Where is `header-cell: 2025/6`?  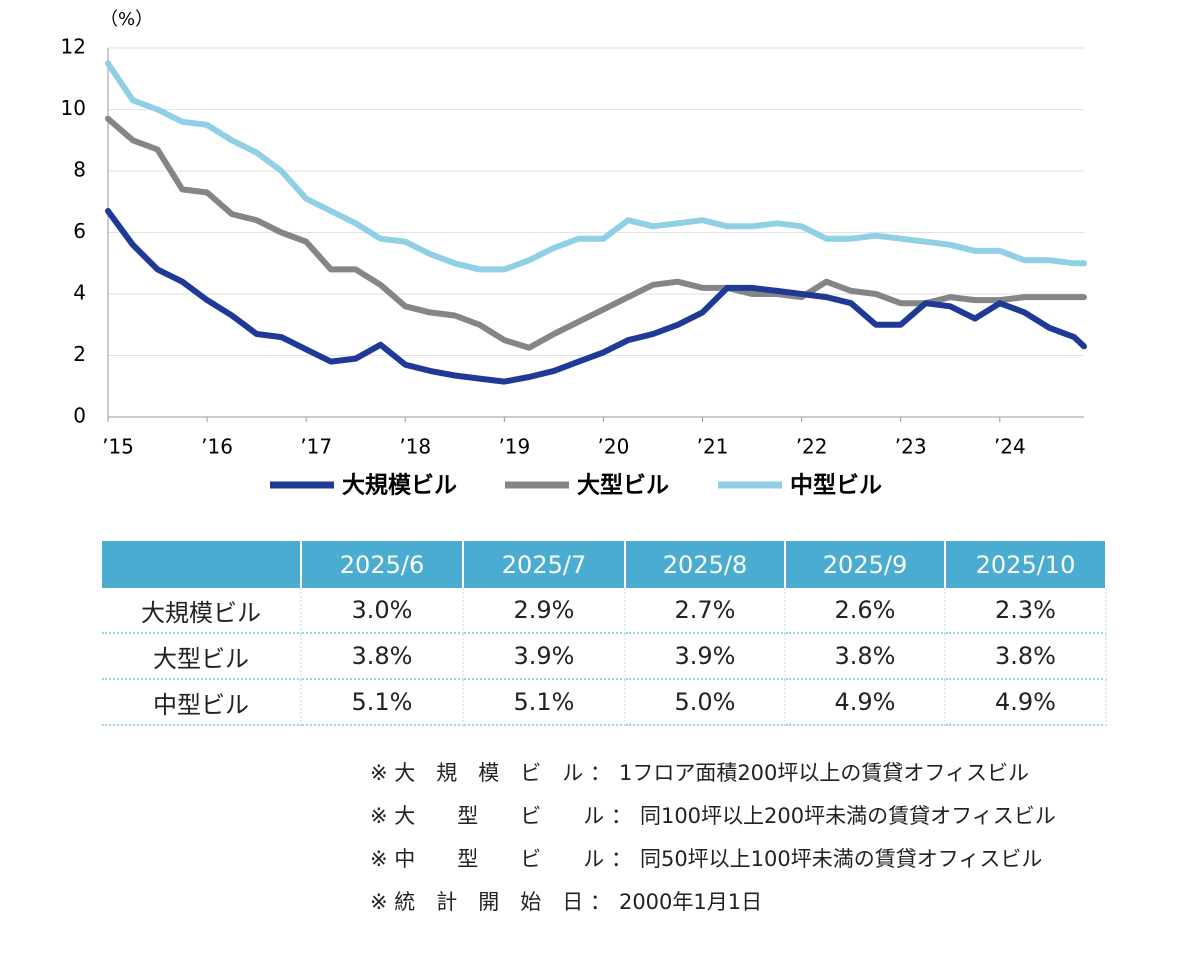
header-cell: 2025/6 is located at coordinates (383, 564).